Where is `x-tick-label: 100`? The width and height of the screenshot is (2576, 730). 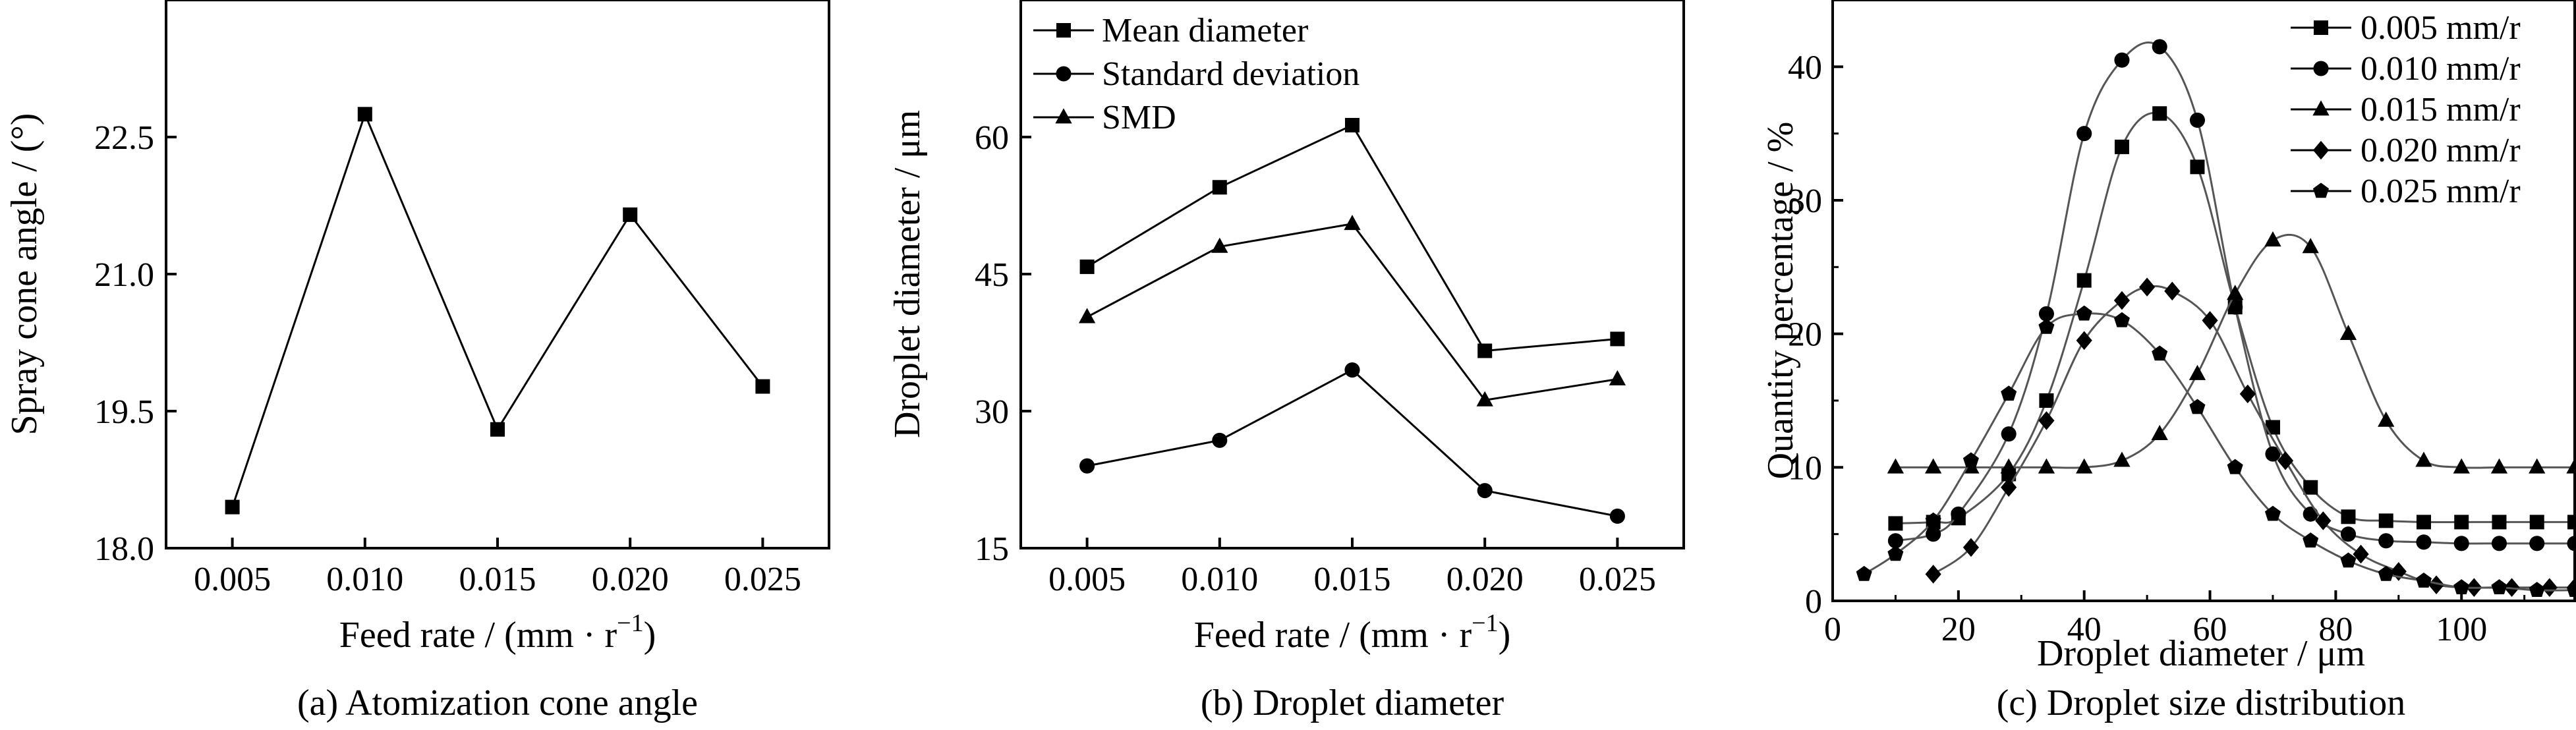
x-tick-label: 100 is located at coordinates (2461, 629).